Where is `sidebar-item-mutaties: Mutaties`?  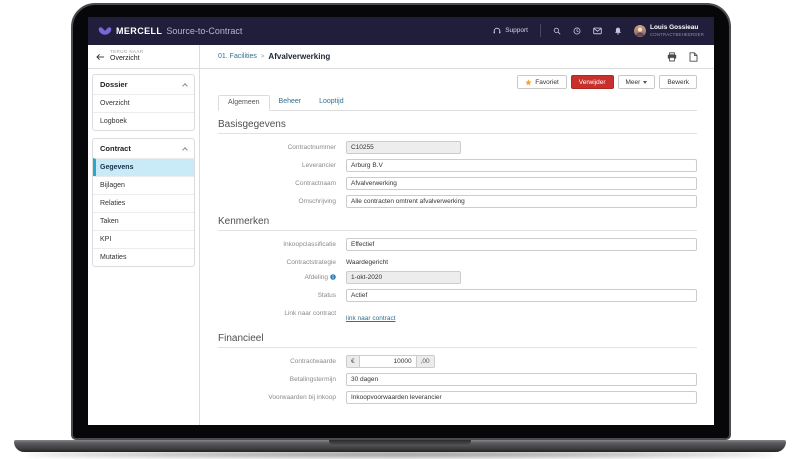 sidebar-item-mutaties: Mutaties is located at coordinates (143, 257).